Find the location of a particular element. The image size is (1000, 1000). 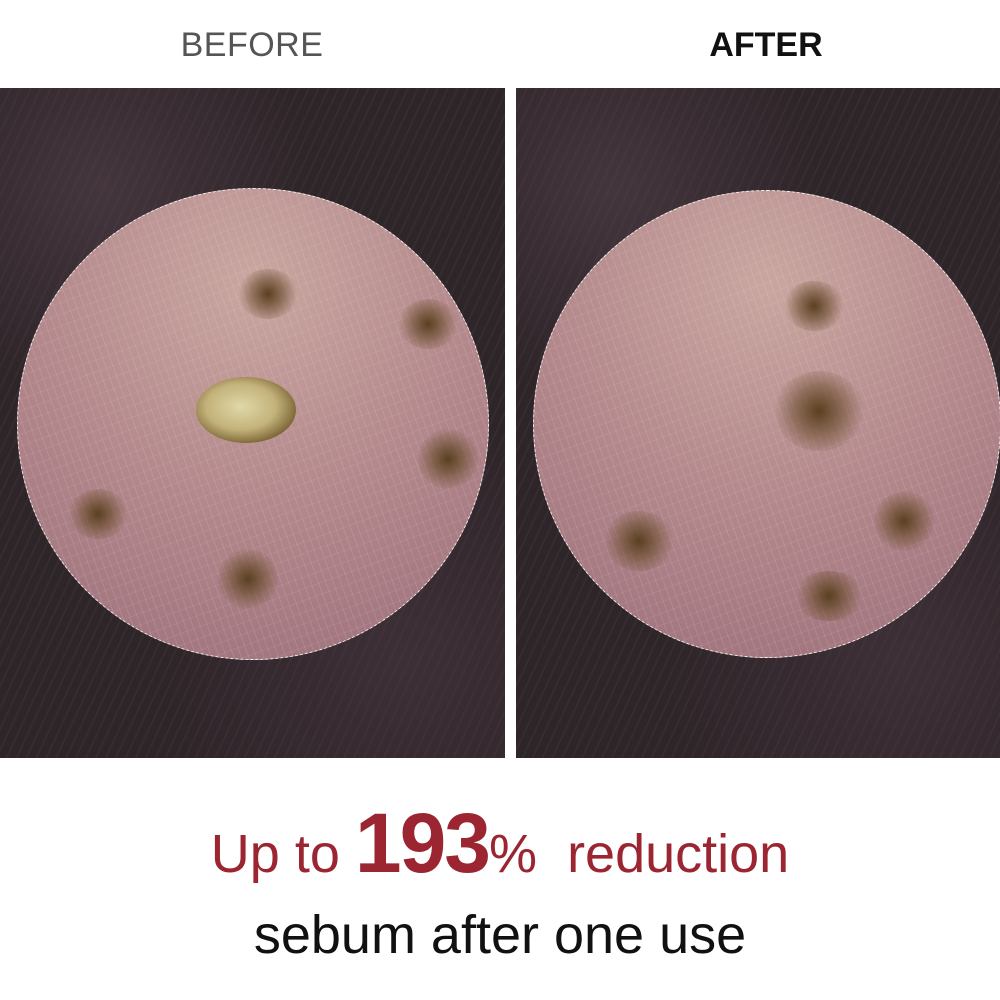

headline-line-1: Up to 193% reduction is located at coordinates (500, 845).